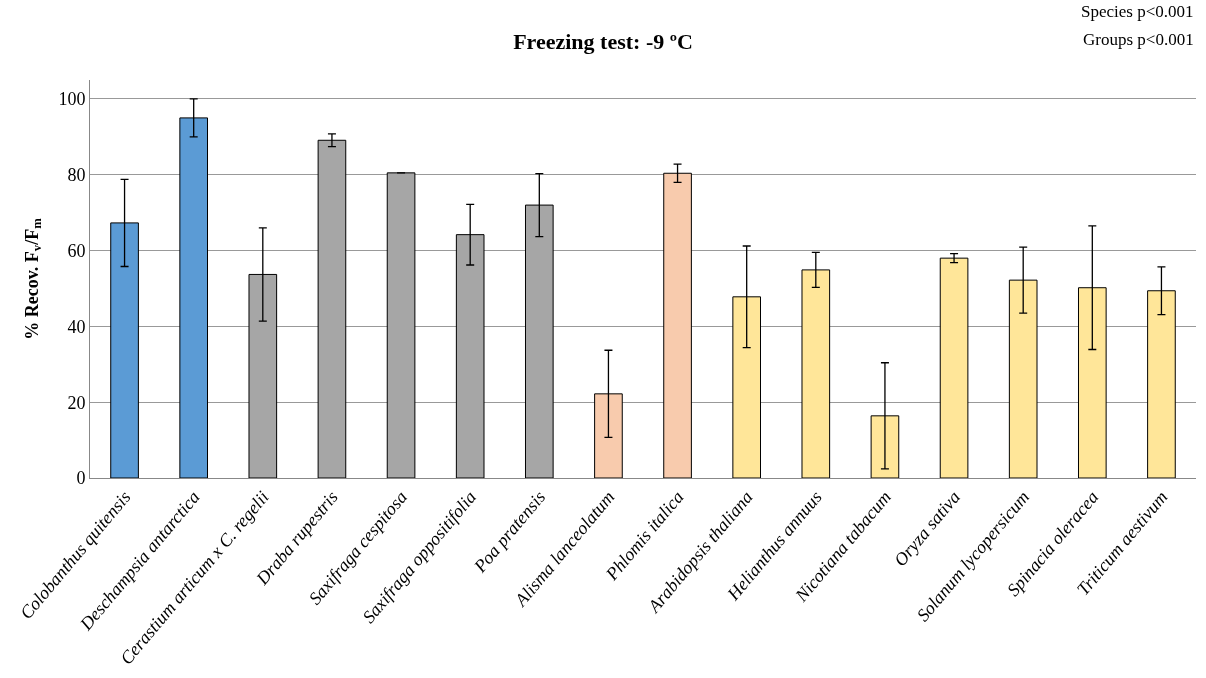  Describe the element at coordinates (603, 42) in the screenshot. I see `chart-title: Freezing test: -9 ºC` at that location.